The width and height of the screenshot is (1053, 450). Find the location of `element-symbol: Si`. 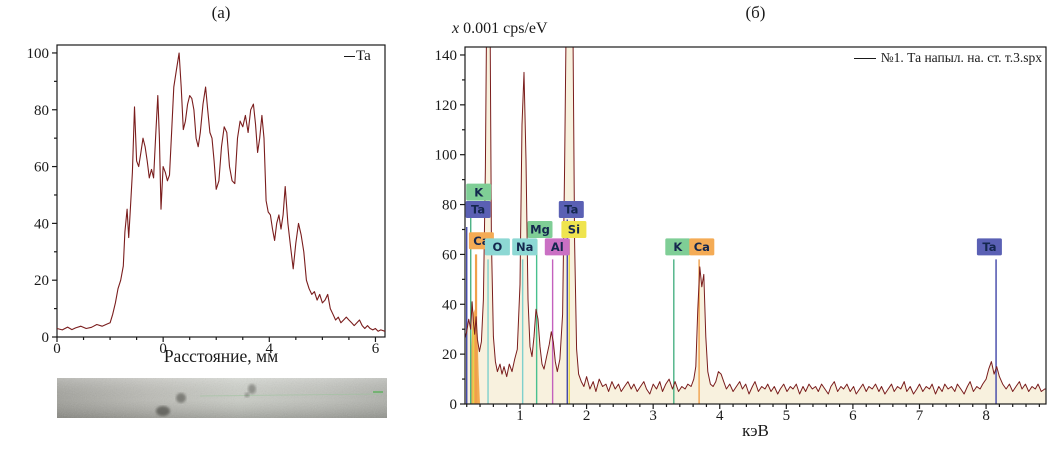

element-symbol: Si is located at coordinates (574, 230).